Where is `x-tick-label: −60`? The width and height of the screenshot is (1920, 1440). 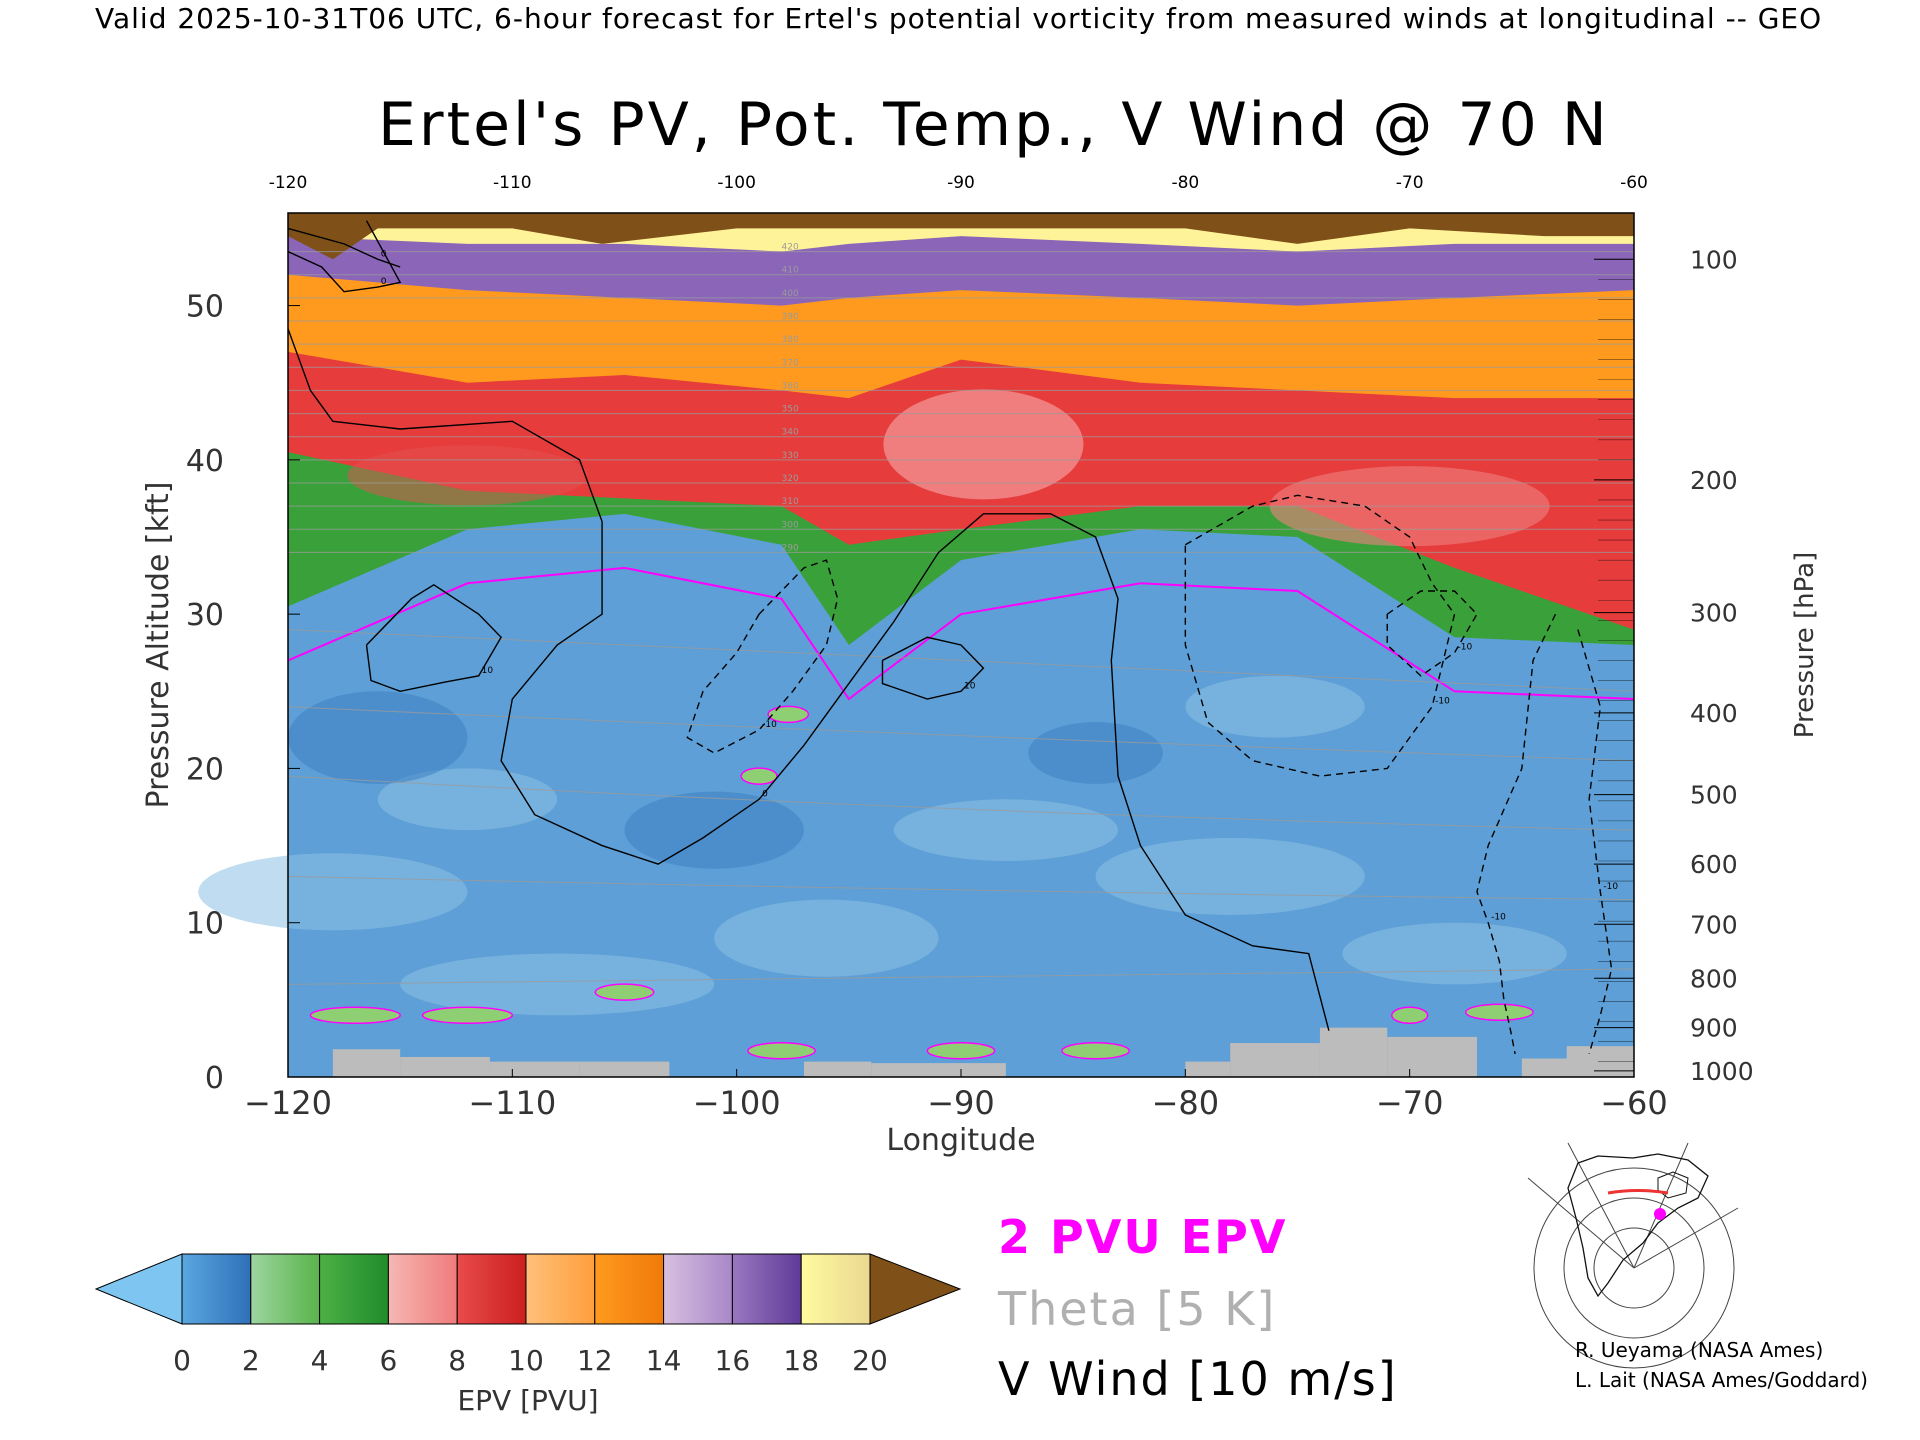
x-tick-label: −60 is located at coordinates (1634, 1103).